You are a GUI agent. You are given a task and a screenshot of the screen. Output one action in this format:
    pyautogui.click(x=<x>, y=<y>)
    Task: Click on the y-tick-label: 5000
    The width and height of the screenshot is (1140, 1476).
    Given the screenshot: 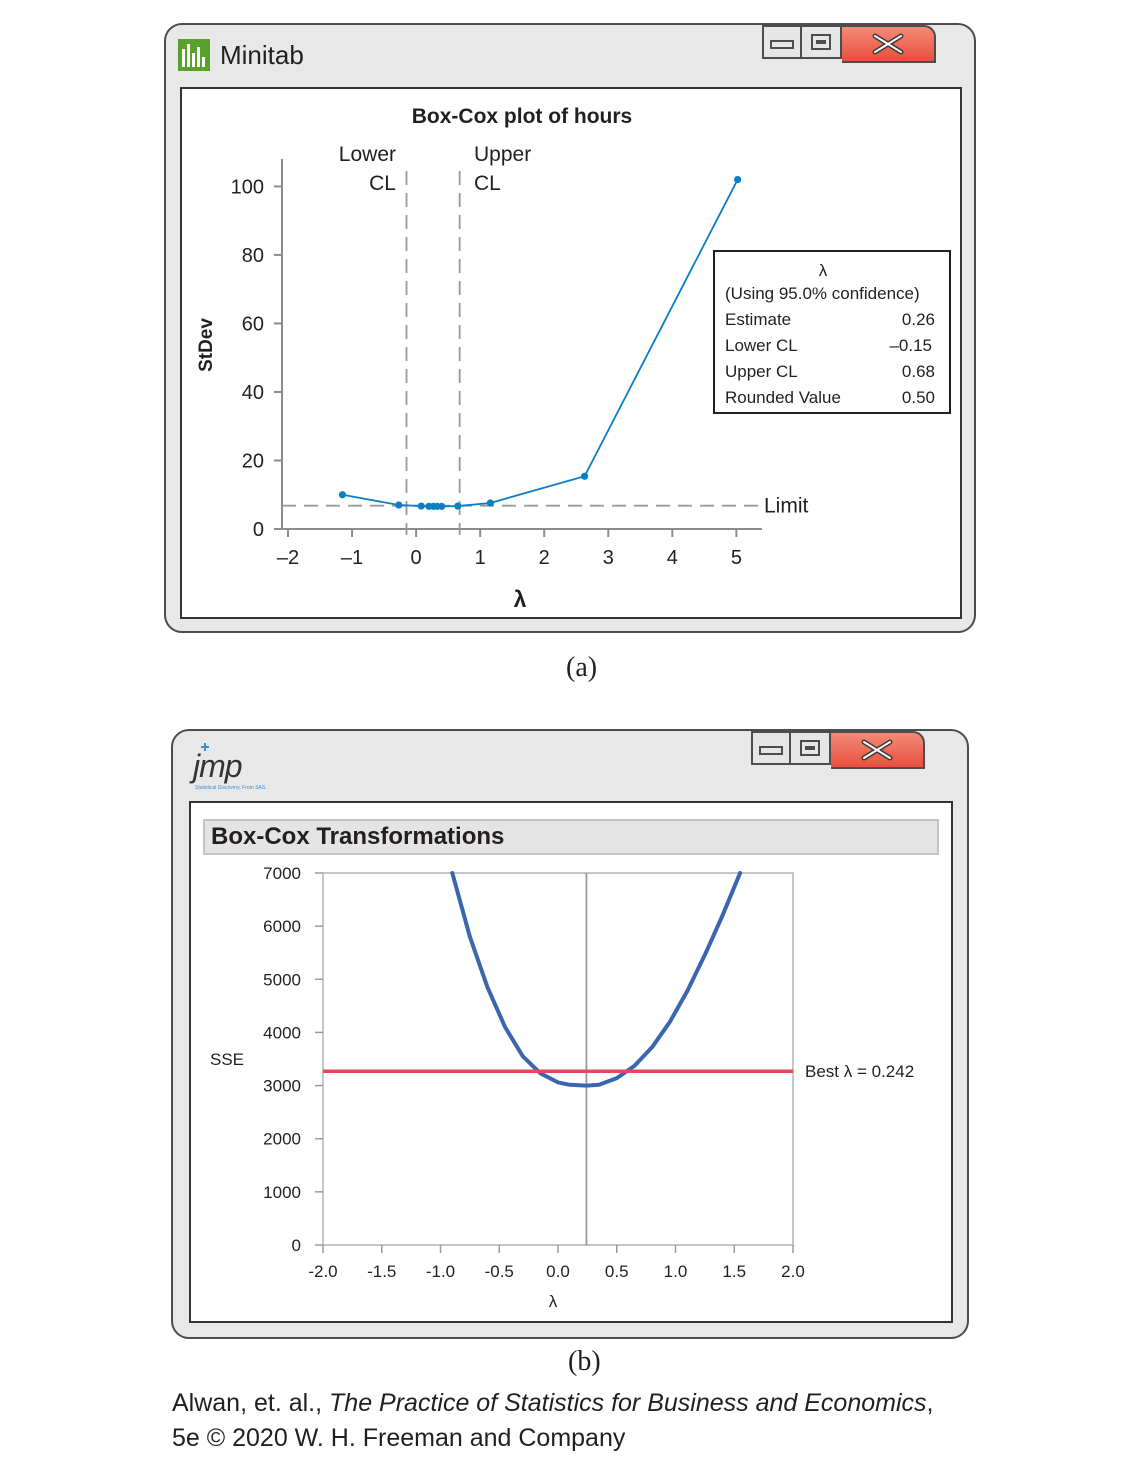 What is the action you would take?
    pyautogui.click(x=282, y=979)
    